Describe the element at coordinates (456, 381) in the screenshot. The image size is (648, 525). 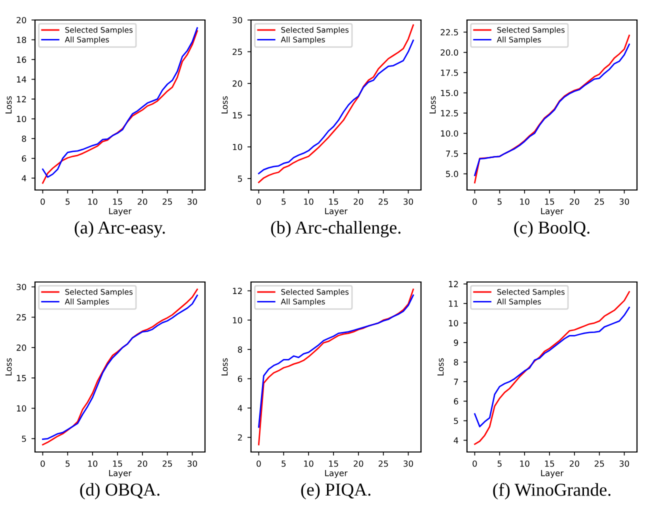
I see `y-tick-label: 7` at that location.